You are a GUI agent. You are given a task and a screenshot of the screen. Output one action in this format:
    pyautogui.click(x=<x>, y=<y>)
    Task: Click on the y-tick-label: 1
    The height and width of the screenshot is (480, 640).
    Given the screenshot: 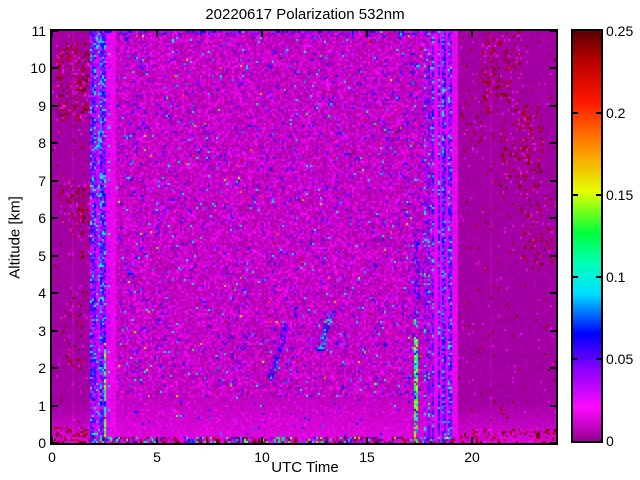 What is the action you would take?
    pyautogui.click(x=42, y=405)
    